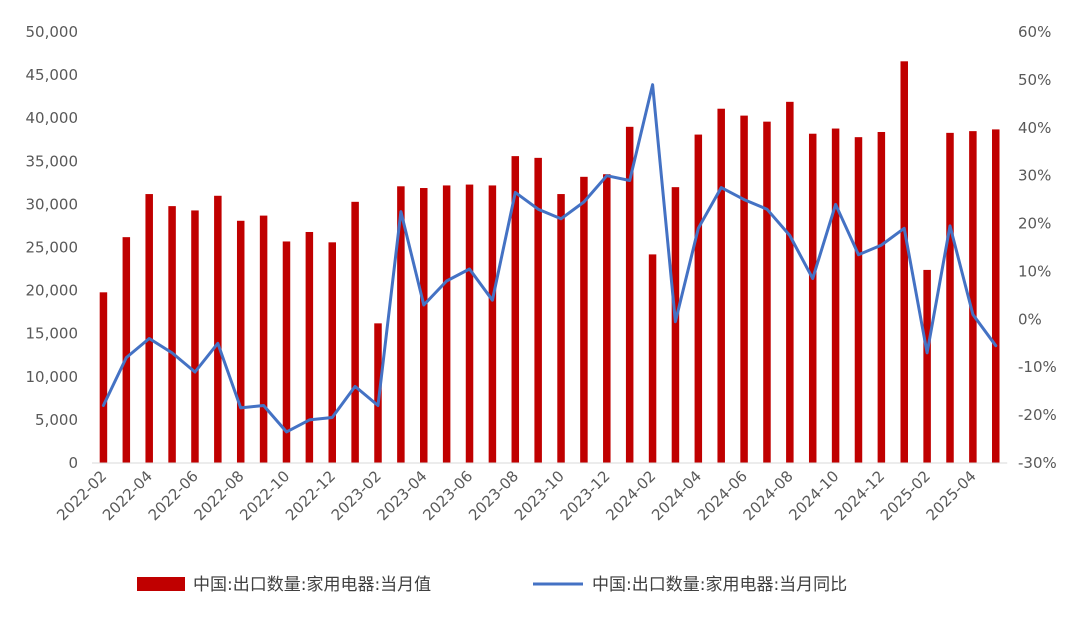 The image size is (1080, 624). What do you see at coordinates (722, 495) in the screenshot?
I see `x-tick-label: 2024-06` at bounding box center [722, 495].